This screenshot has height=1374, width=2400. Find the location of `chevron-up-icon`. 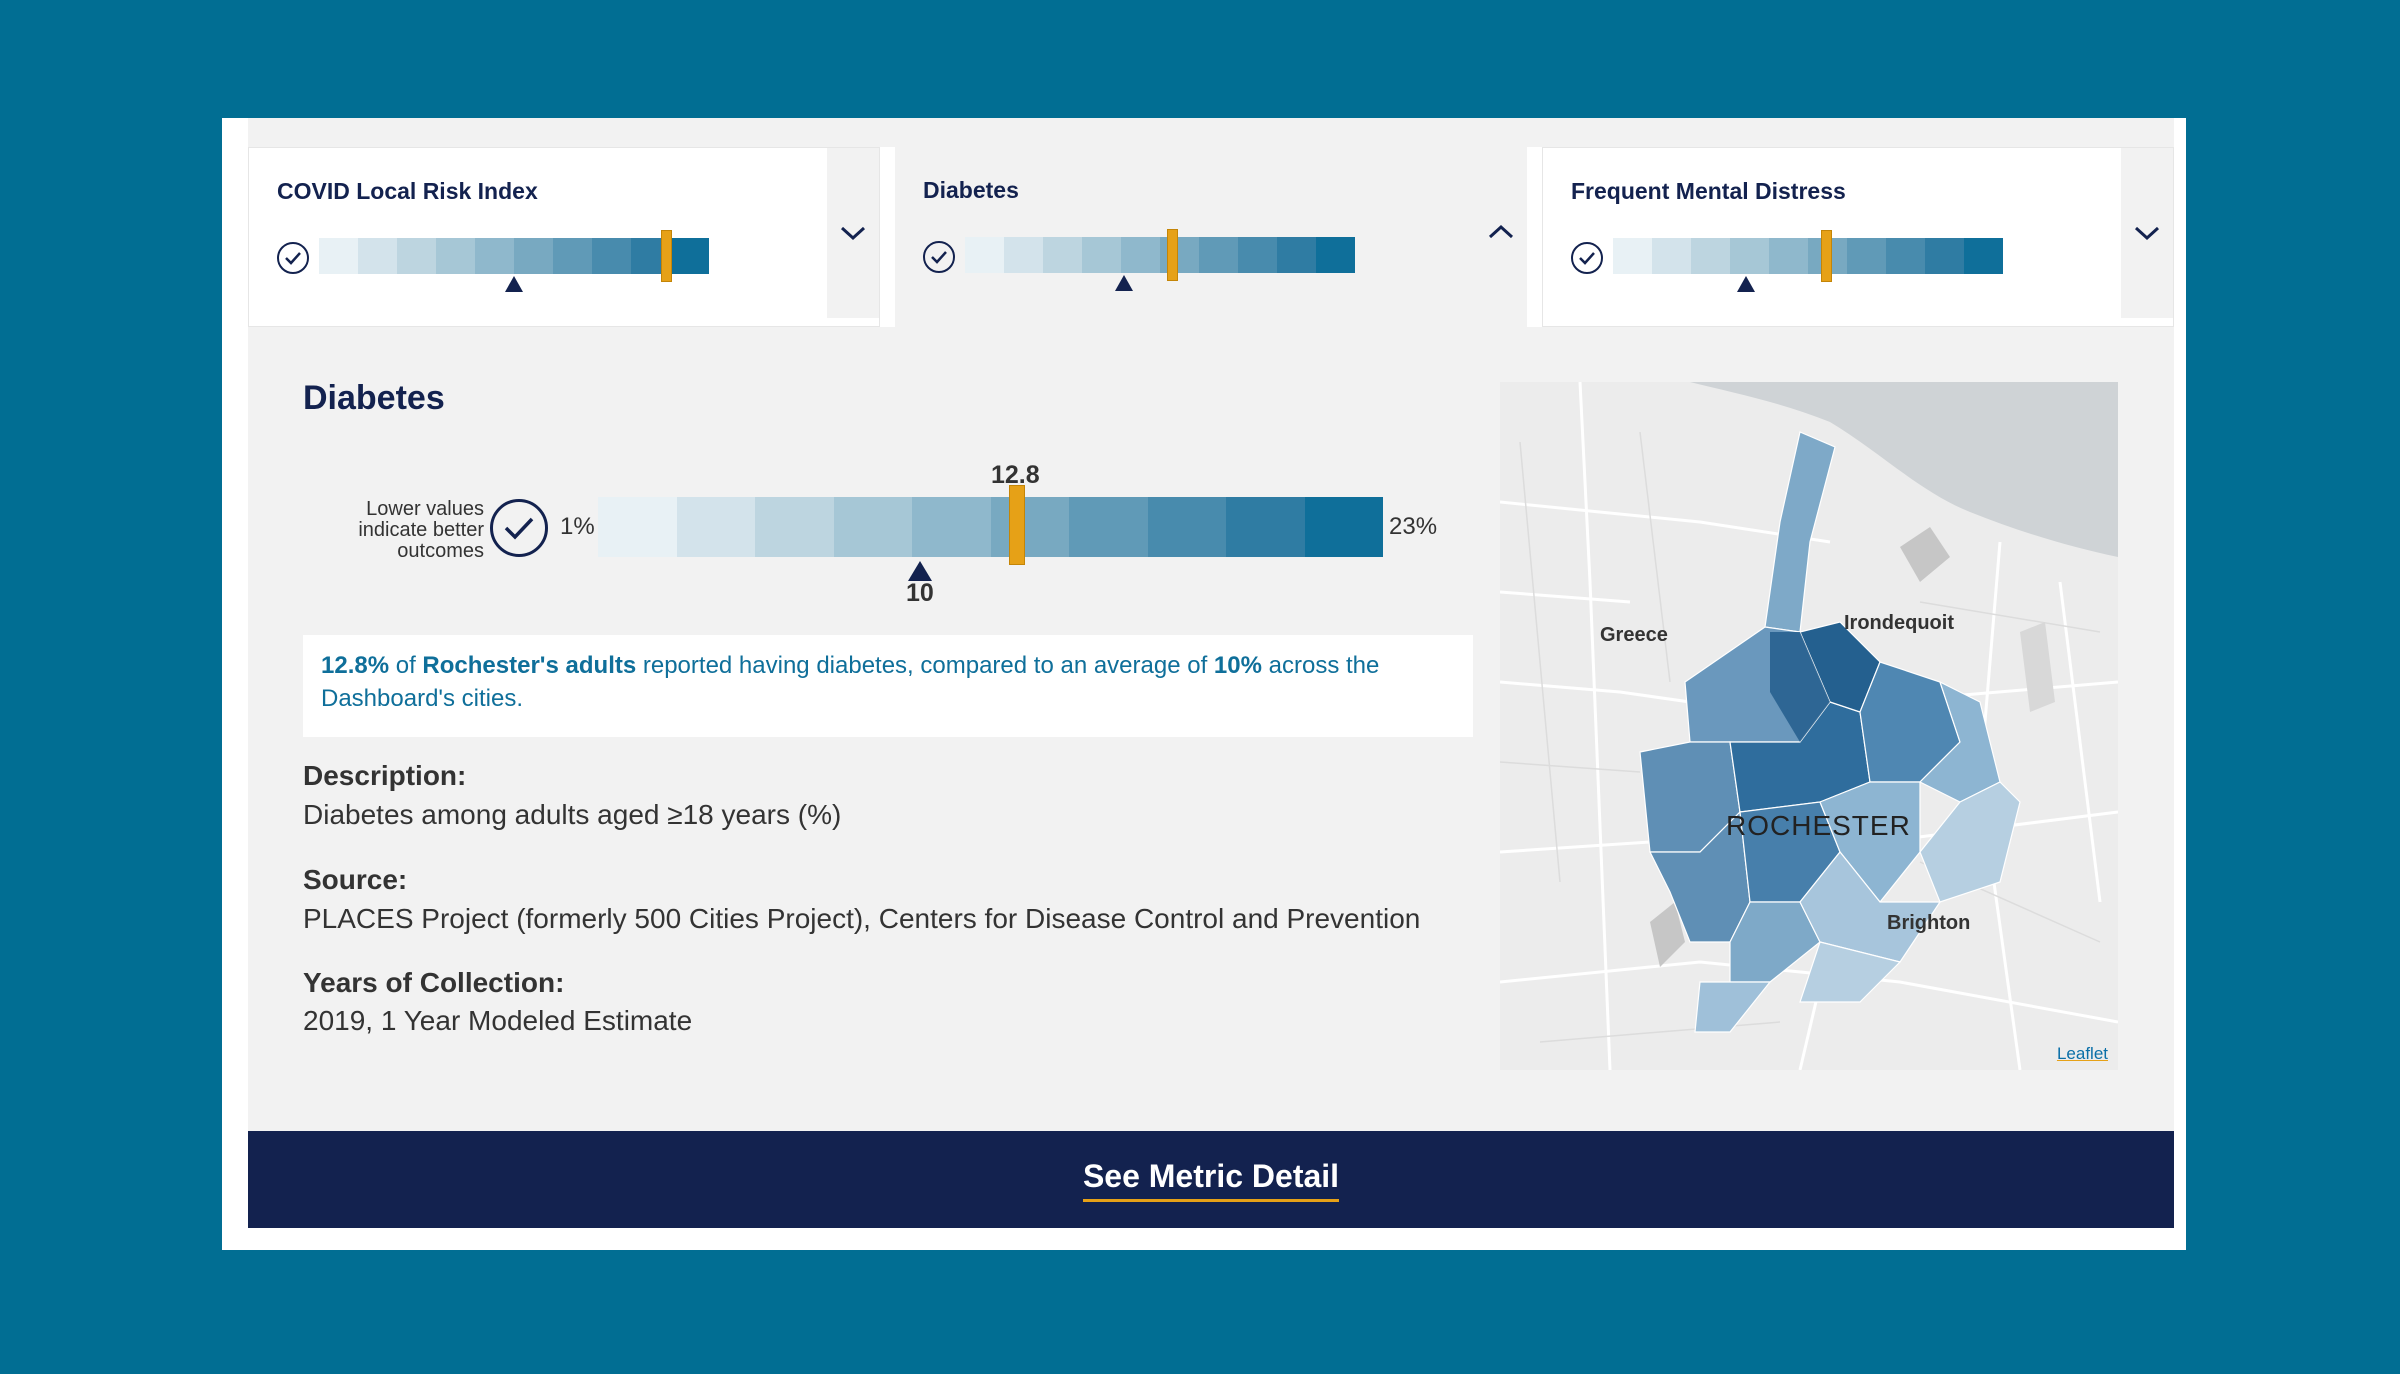

chevron-up-icon is located at coordinates (1501, 231).